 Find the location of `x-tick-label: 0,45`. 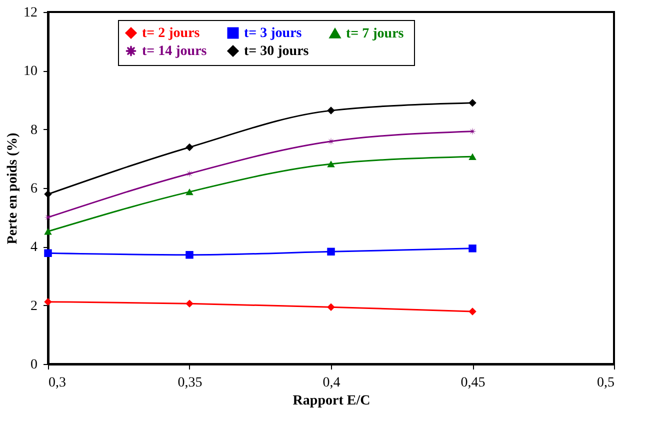

x-tick-label: 0,45 is located at coordinates (473, 383).